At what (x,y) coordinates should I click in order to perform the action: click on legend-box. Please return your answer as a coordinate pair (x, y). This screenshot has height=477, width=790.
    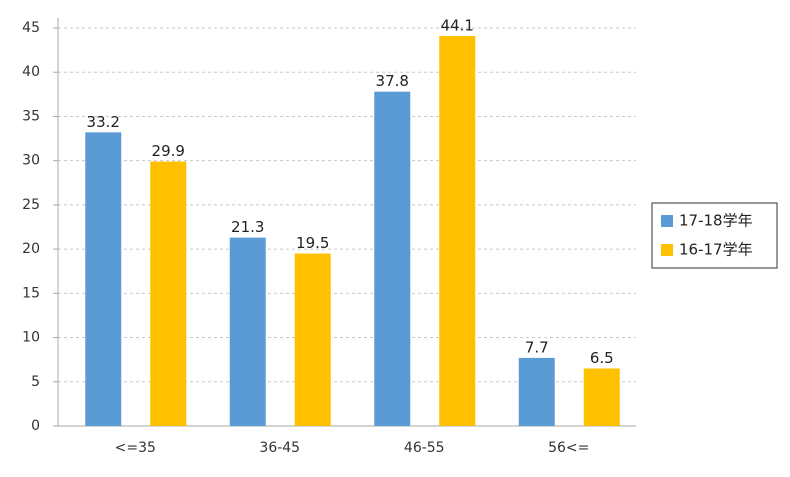
    Looking at the image, I should click on (714, 235).